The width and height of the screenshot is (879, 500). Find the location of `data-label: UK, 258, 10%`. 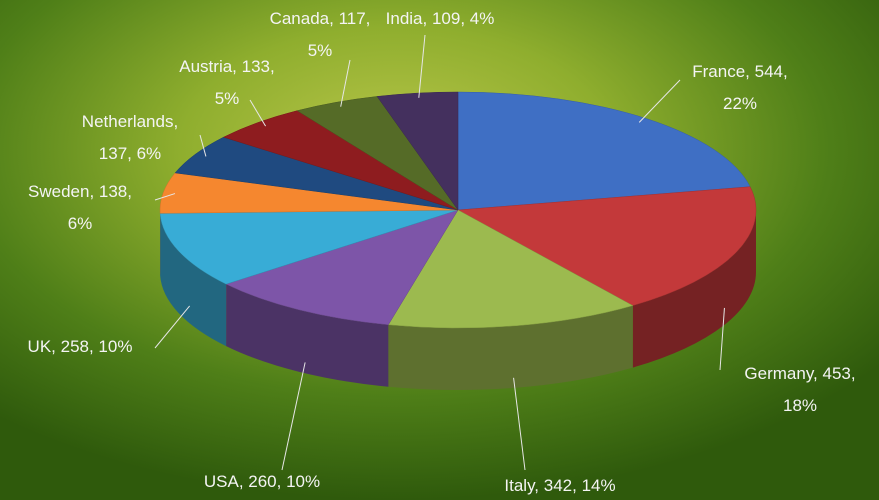

data-label: UK, 258, 10% is located at coordinates (80, 346).